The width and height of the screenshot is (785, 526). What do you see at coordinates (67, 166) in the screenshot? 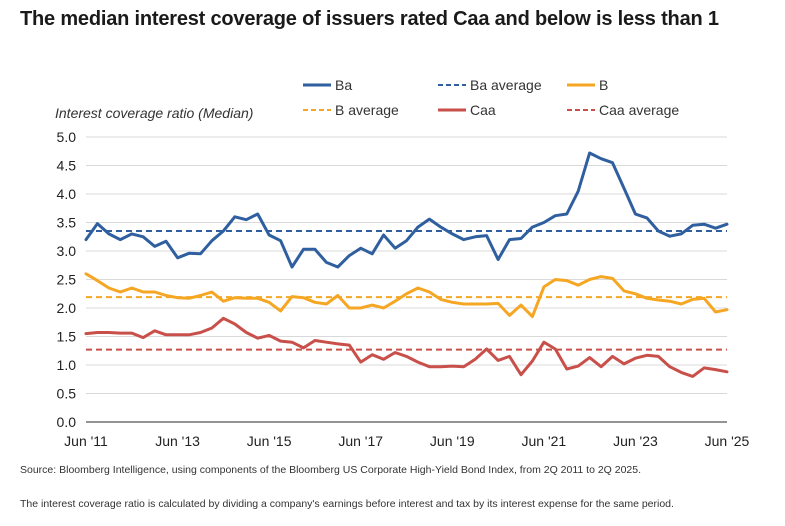
I see `y-tick-label: 4.5` at bounding box center [67, 166].